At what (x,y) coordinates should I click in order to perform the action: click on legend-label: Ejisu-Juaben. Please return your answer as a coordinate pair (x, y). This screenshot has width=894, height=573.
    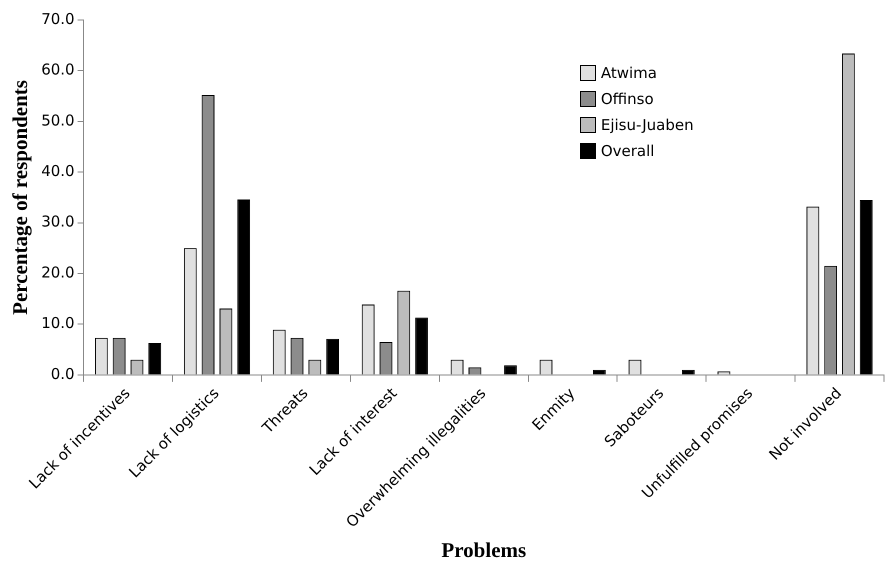
    Looking at the image, I should click on (647, 125).